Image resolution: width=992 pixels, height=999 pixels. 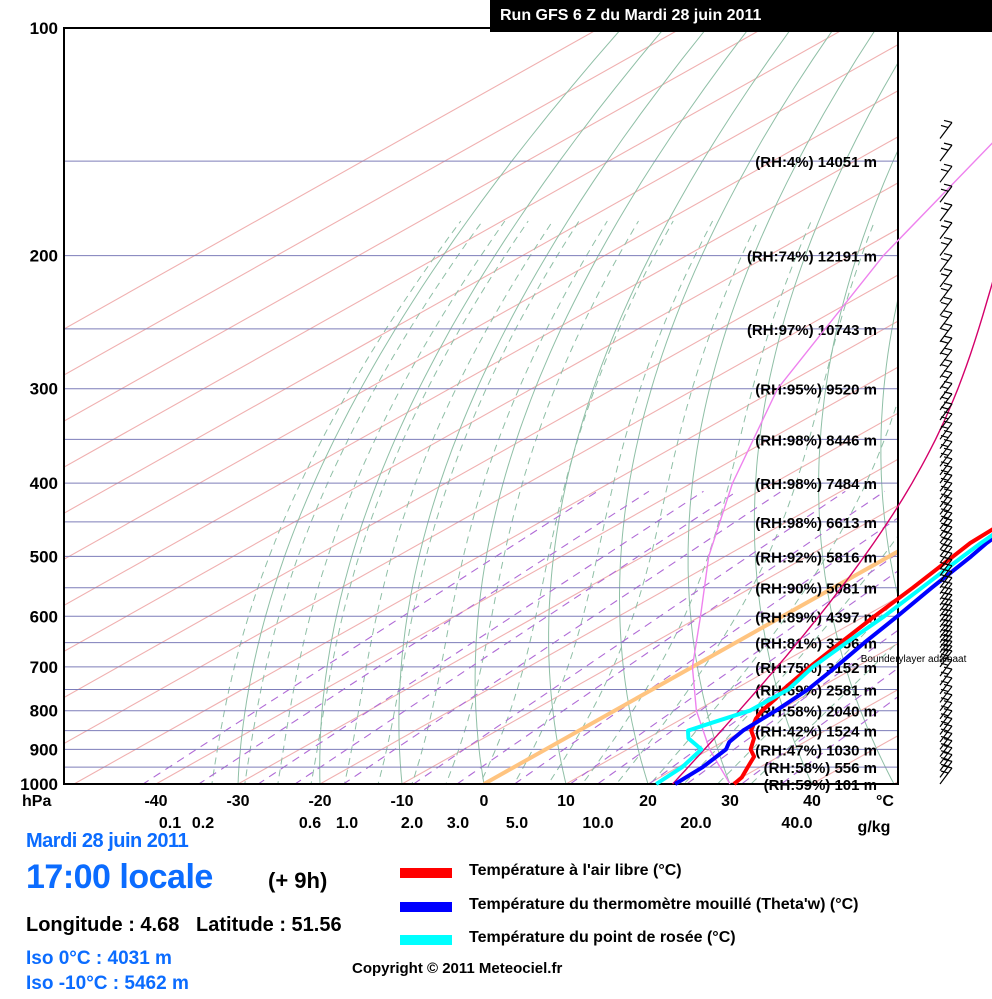 What do you see at coordinates (39, 784) in the screenshot?
I see `pressure-tick-label: 1000` at bounding box center [39, 784].